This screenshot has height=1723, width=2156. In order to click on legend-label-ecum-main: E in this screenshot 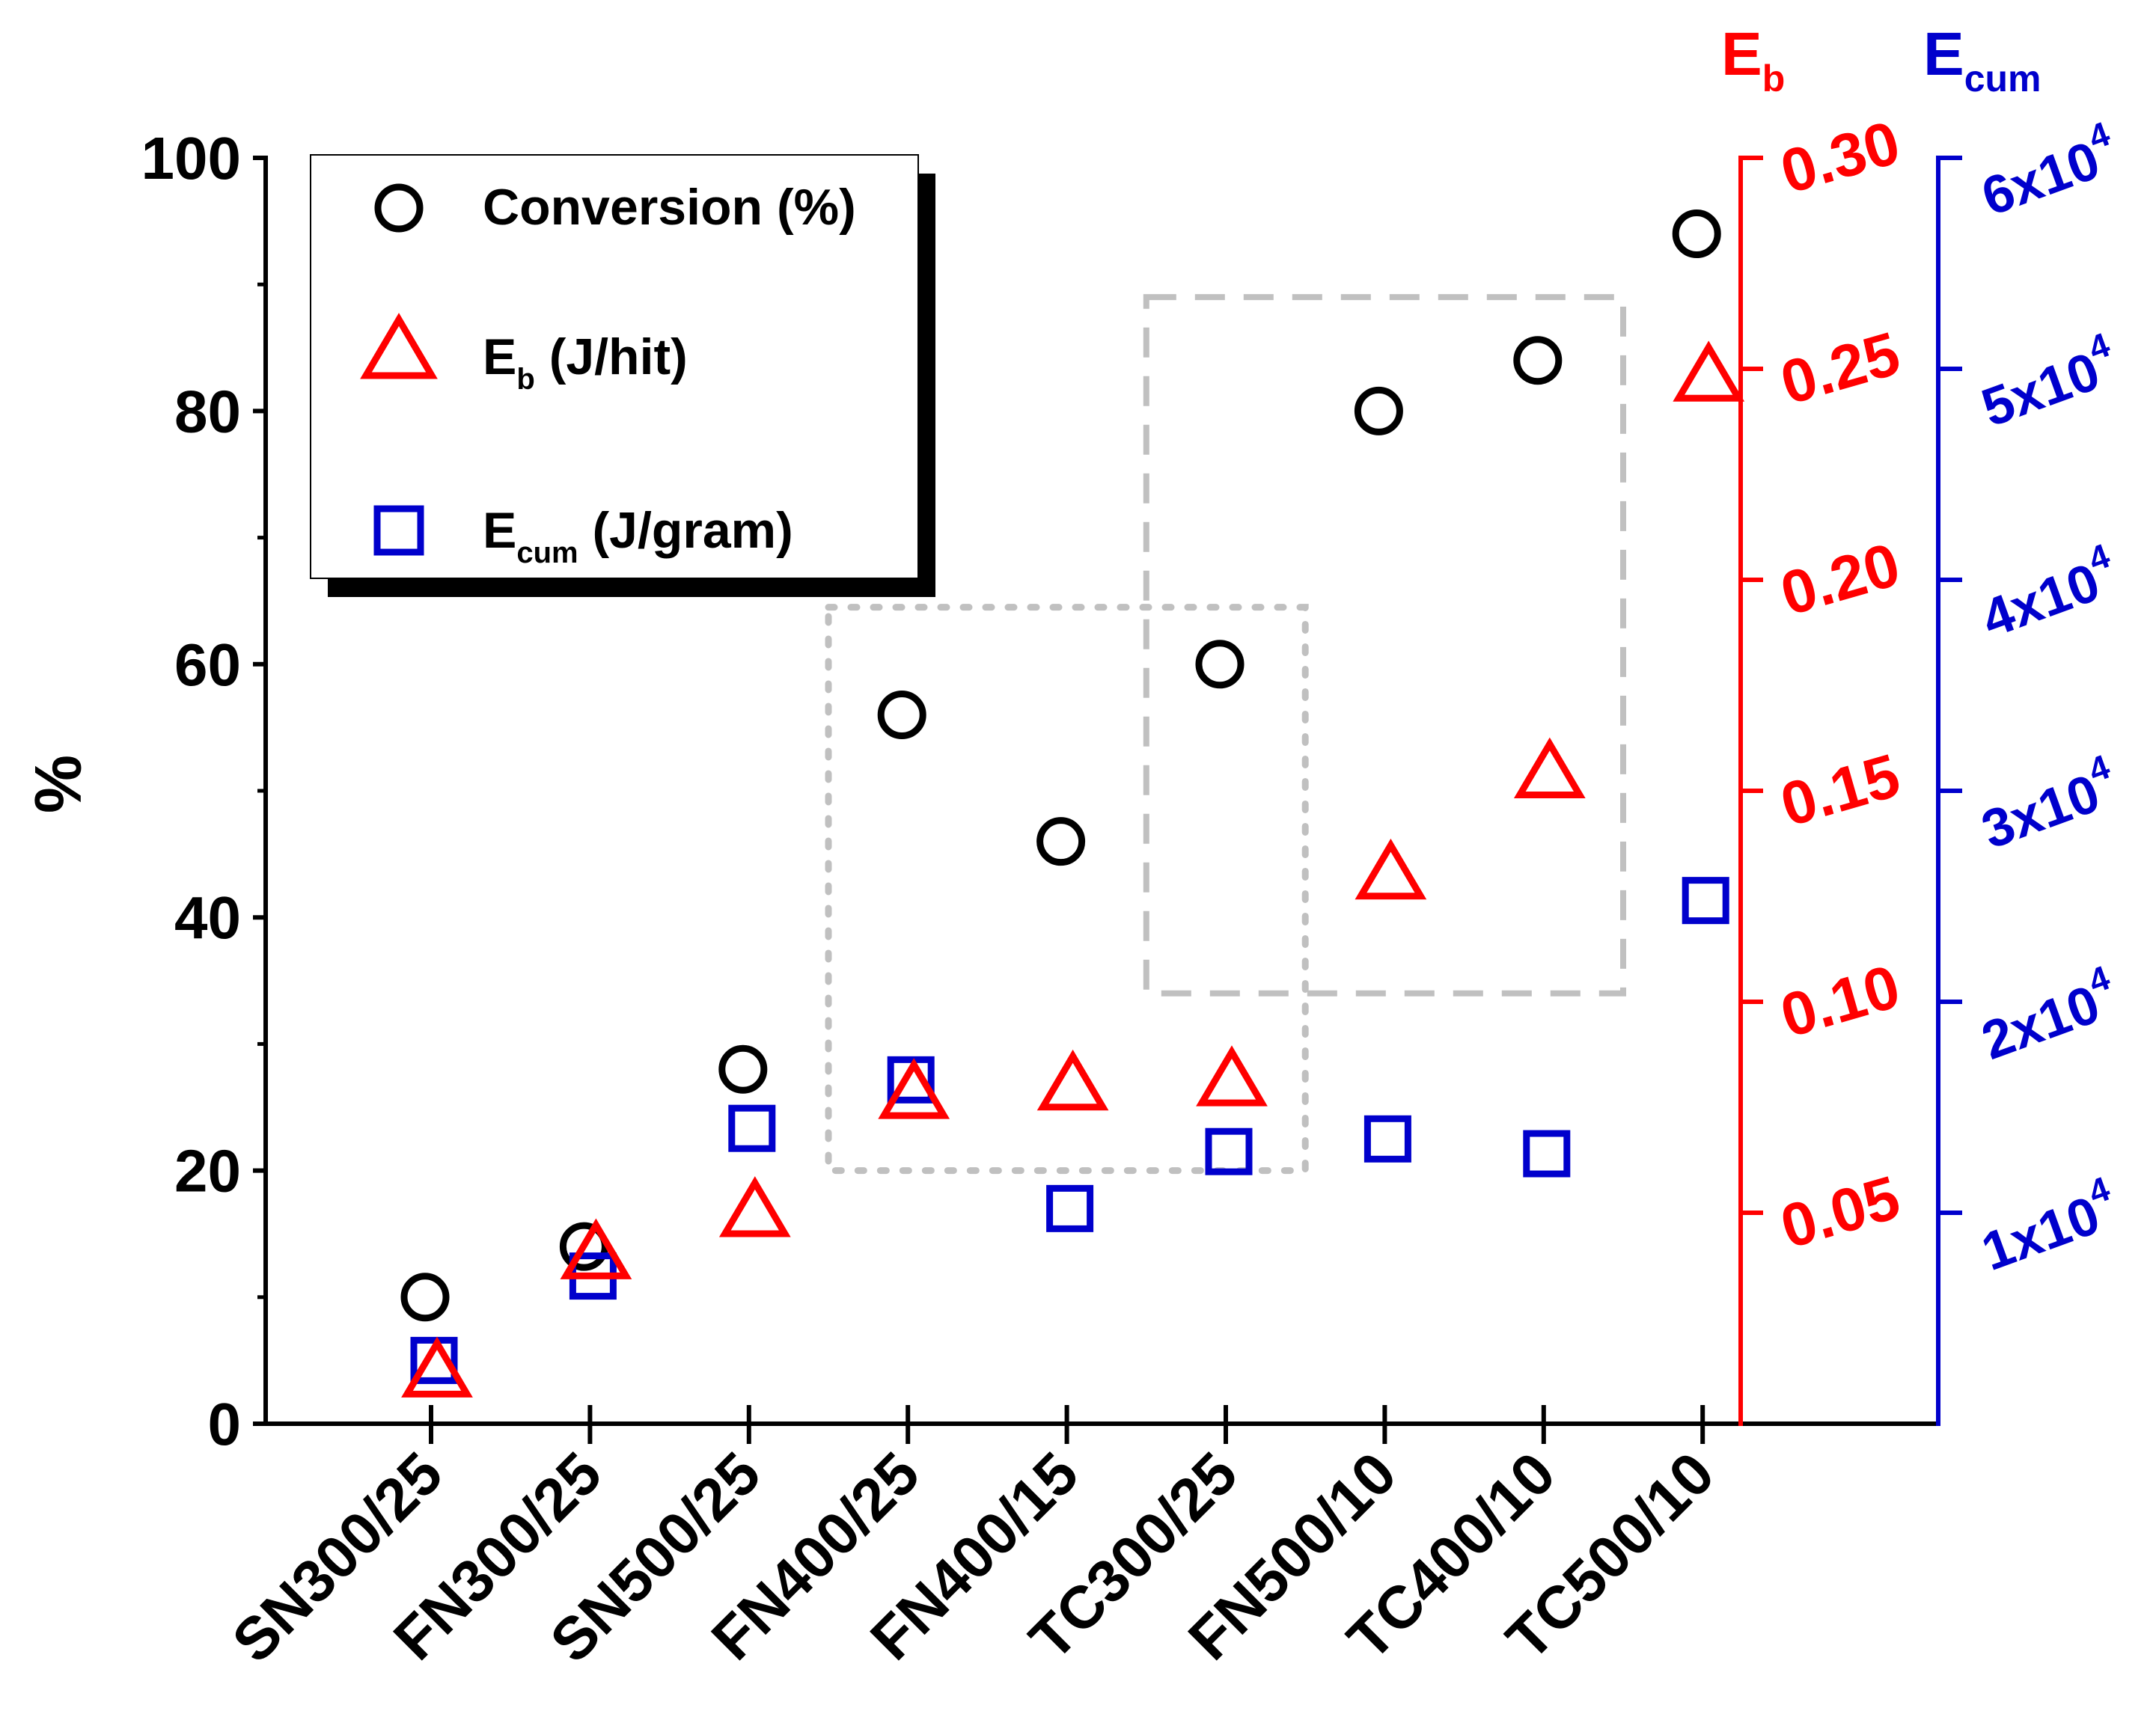, I will do `click(499, 530)`.